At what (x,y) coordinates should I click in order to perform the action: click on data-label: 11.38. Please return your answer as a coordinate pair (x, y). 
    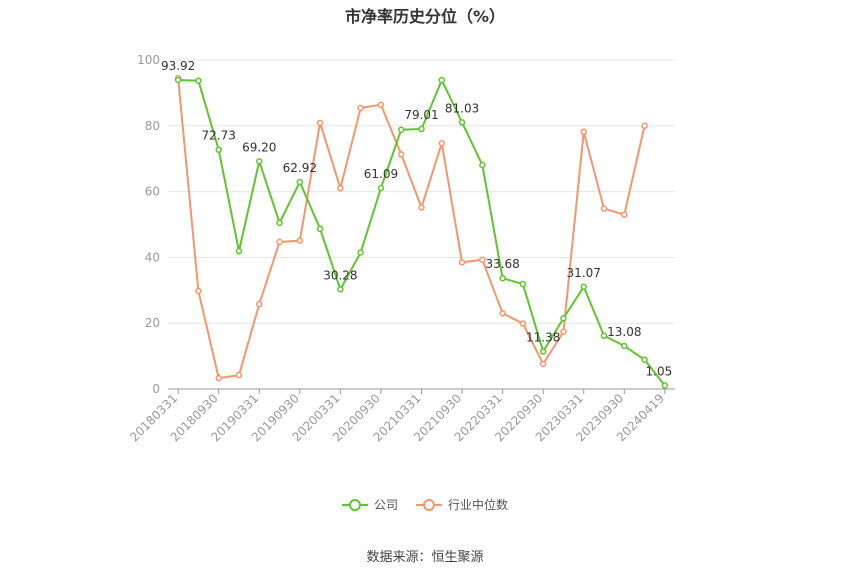
    Looking at the image, I should click on (543, 338).